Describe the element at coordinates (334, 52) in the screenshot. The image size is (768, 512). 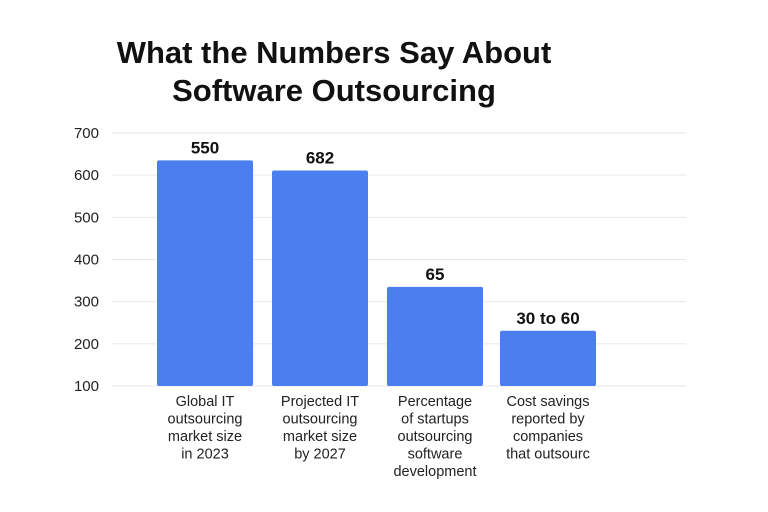
I see `chart-title-line-1: What the Numbers Say About` at that location.